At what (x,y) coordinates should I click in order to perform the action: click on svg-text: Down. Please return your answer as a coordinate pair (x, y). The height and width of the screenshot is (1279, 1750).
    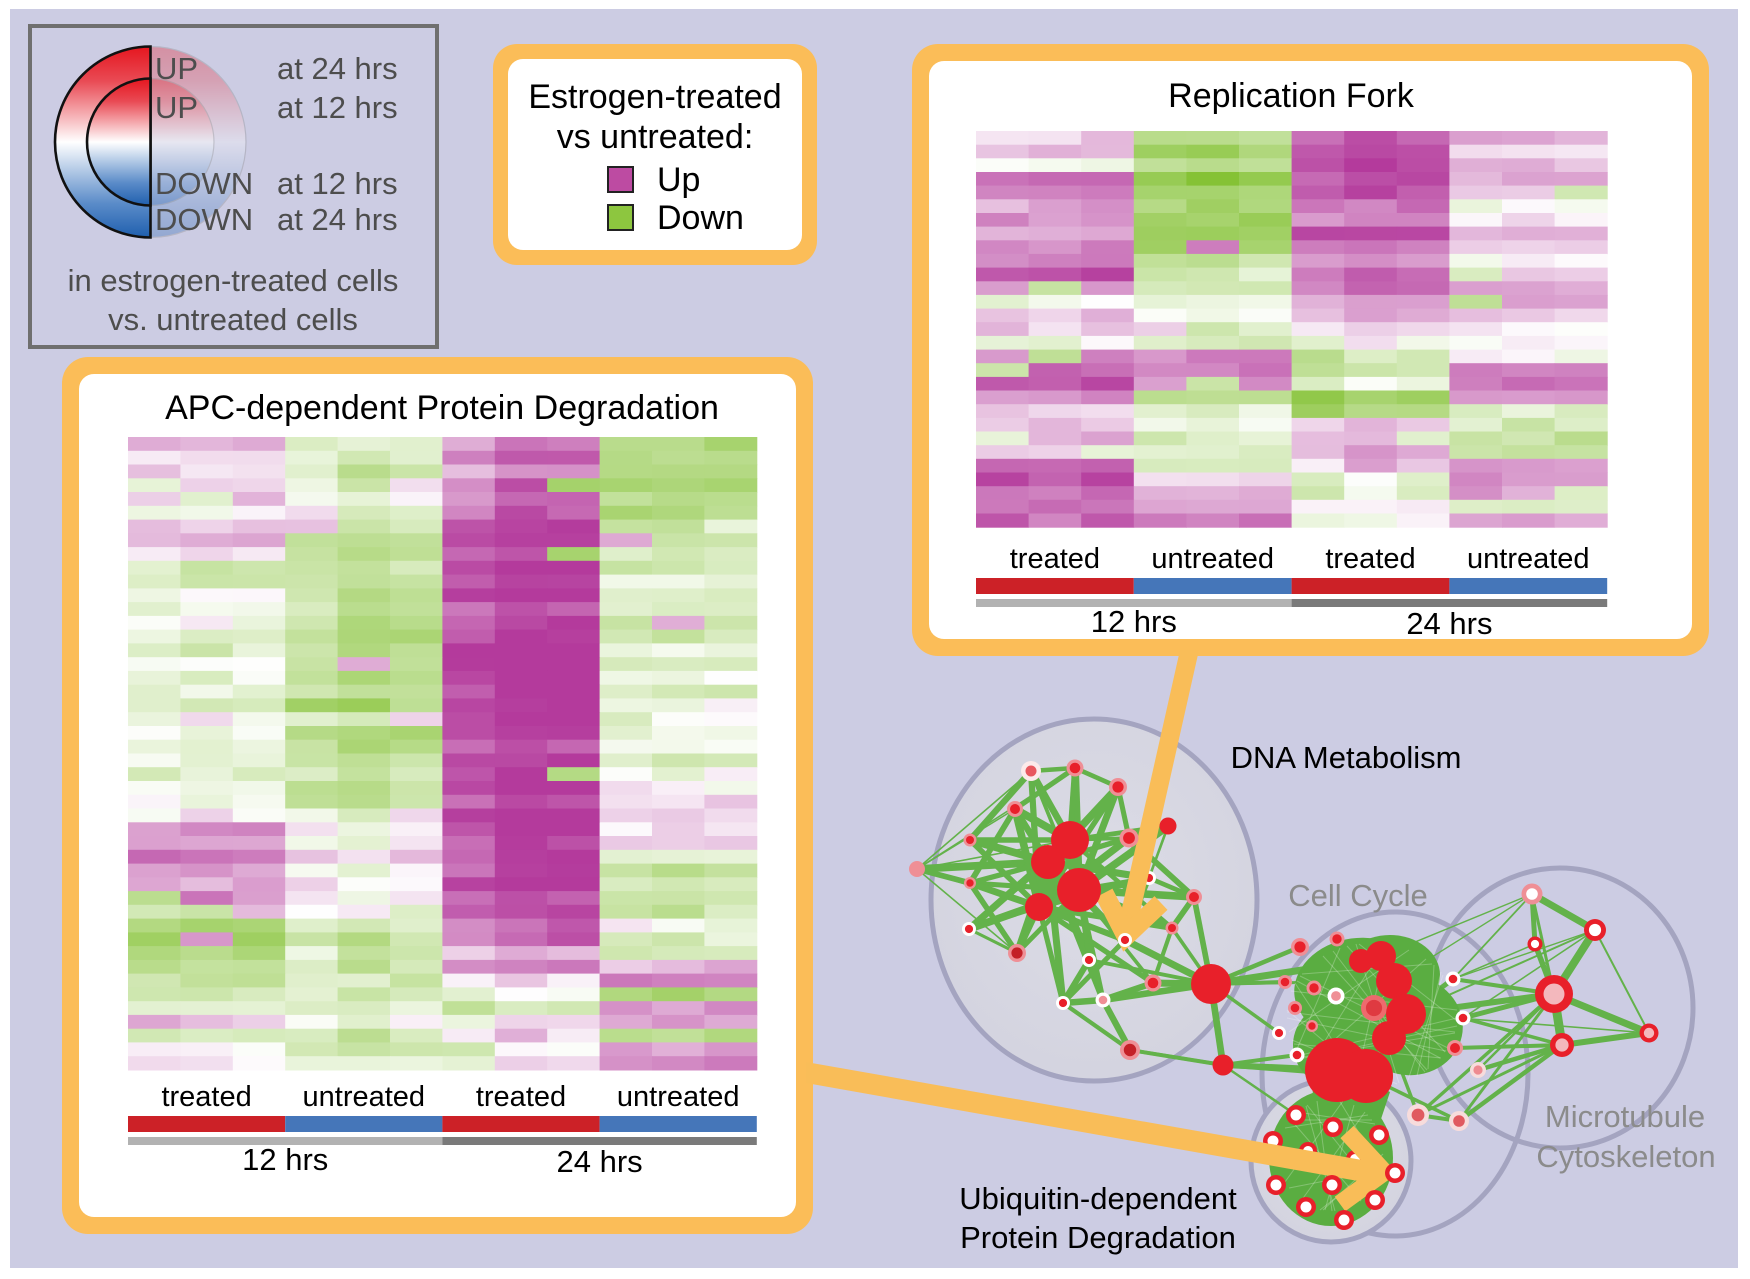
    Looking at the image, I should click on (700, 218).